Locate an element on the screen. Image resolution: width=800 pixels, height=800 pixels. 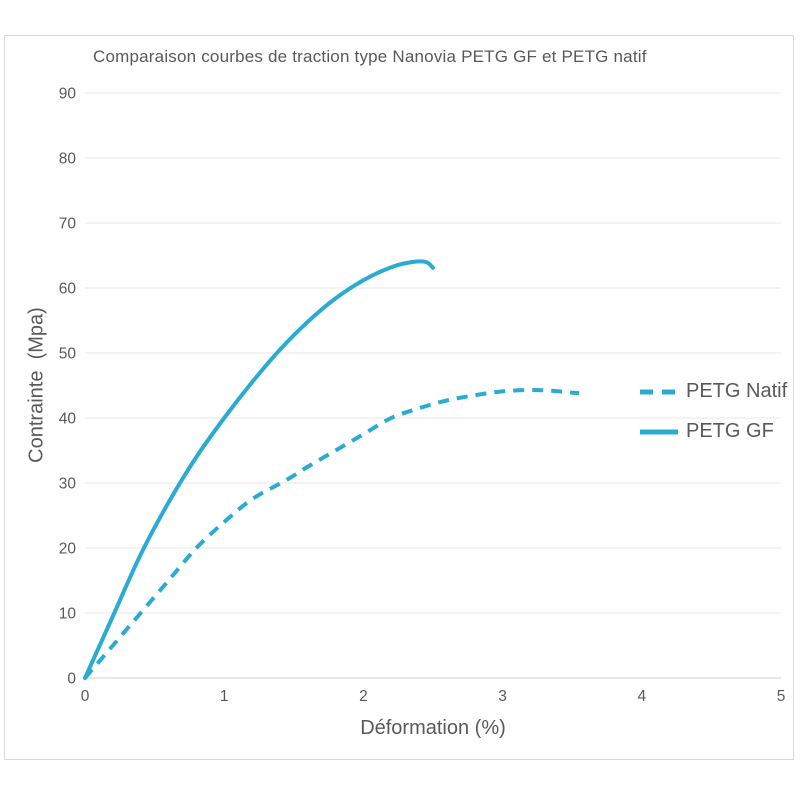
legend-label-petg-gf: PETG GF is located at coordinates (730, 431).